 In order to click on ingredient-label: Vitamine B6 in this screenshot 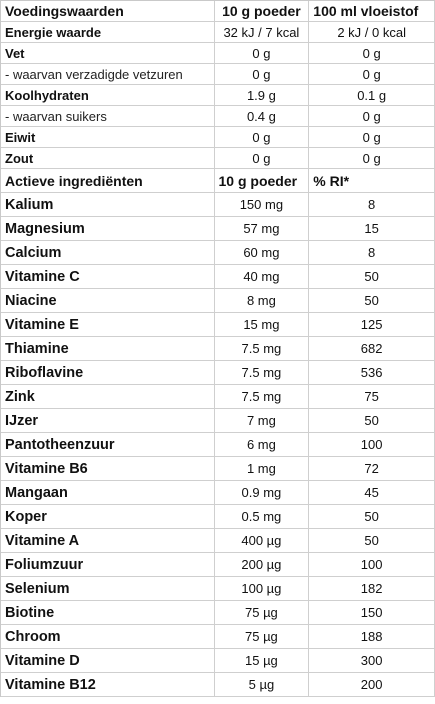, I will do `click(108, 468)`.